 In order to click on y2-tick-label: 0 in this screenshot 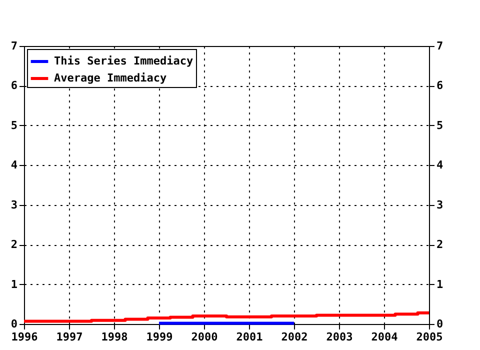, I will do `click(440, 324)`.